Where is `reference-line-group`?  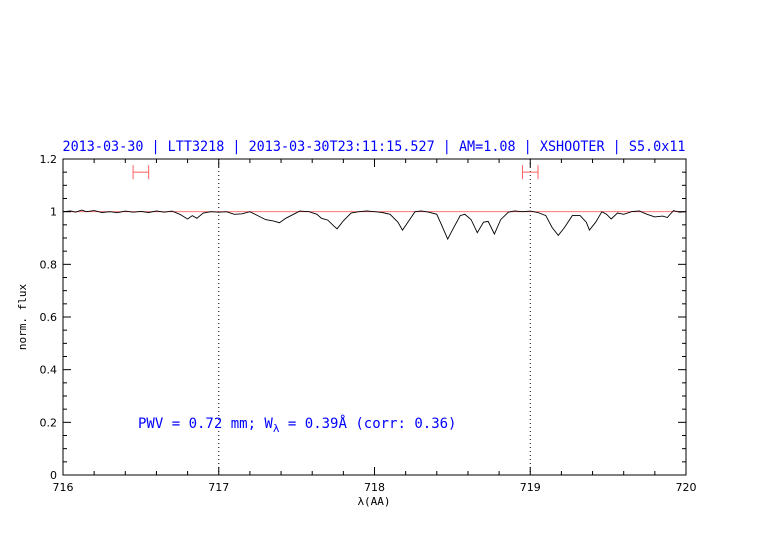
reference-line-group is located at coordinates (374, 189).